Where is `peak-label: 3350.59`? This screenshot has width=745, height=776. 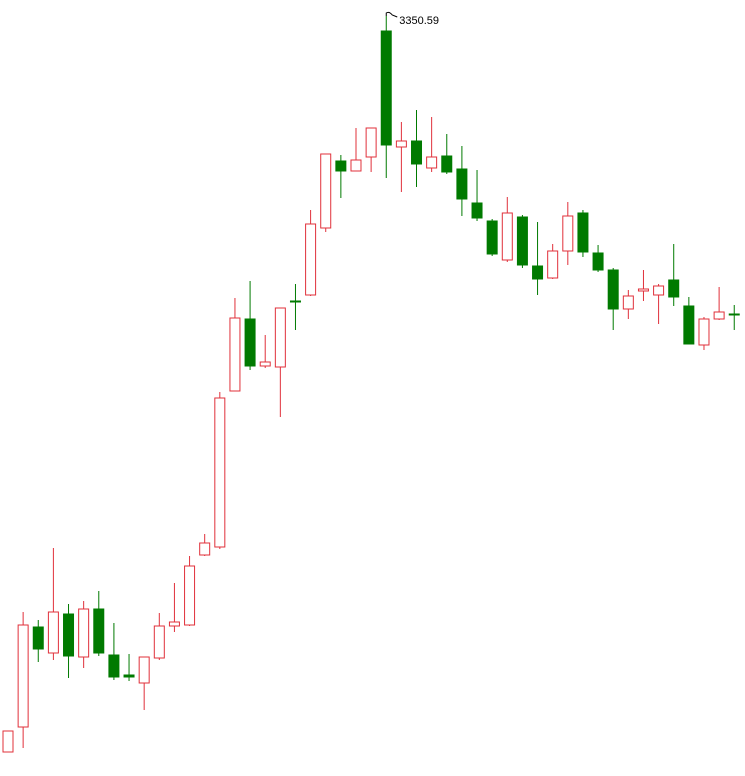 peak-label: 3350.59 is located at coordinates (419, 21).